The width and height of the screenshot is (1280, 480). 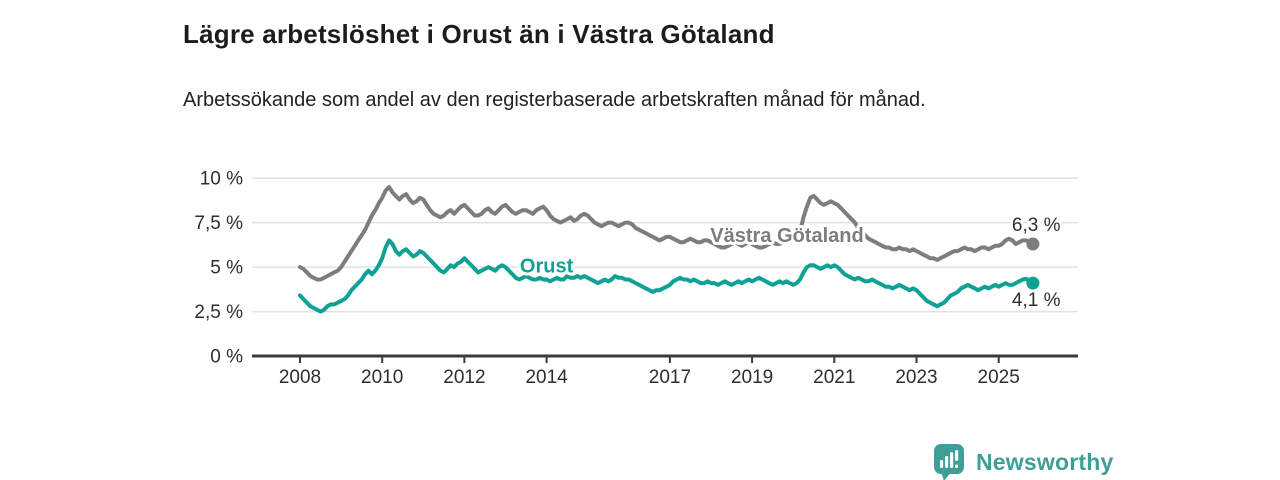 I want to click on series-end-dot-vastra-gotaland, so click(x=1033, y=244).